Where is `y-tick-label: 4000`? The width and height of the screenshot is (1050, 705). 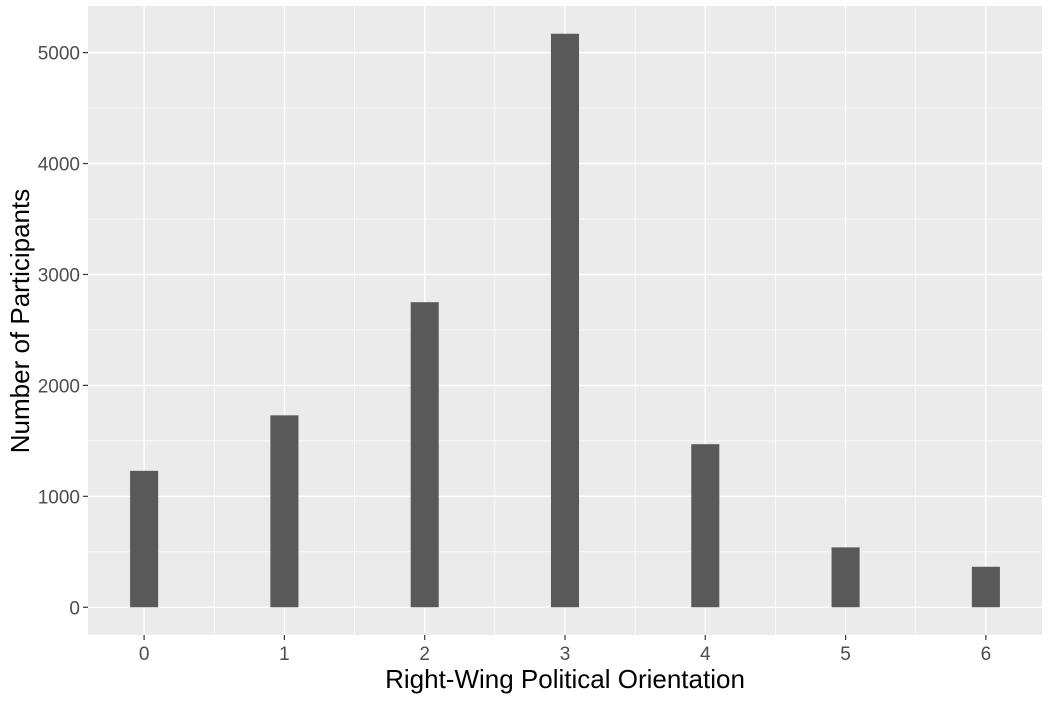 y-tick-label: 4000 is located at coordinates (59, 165).